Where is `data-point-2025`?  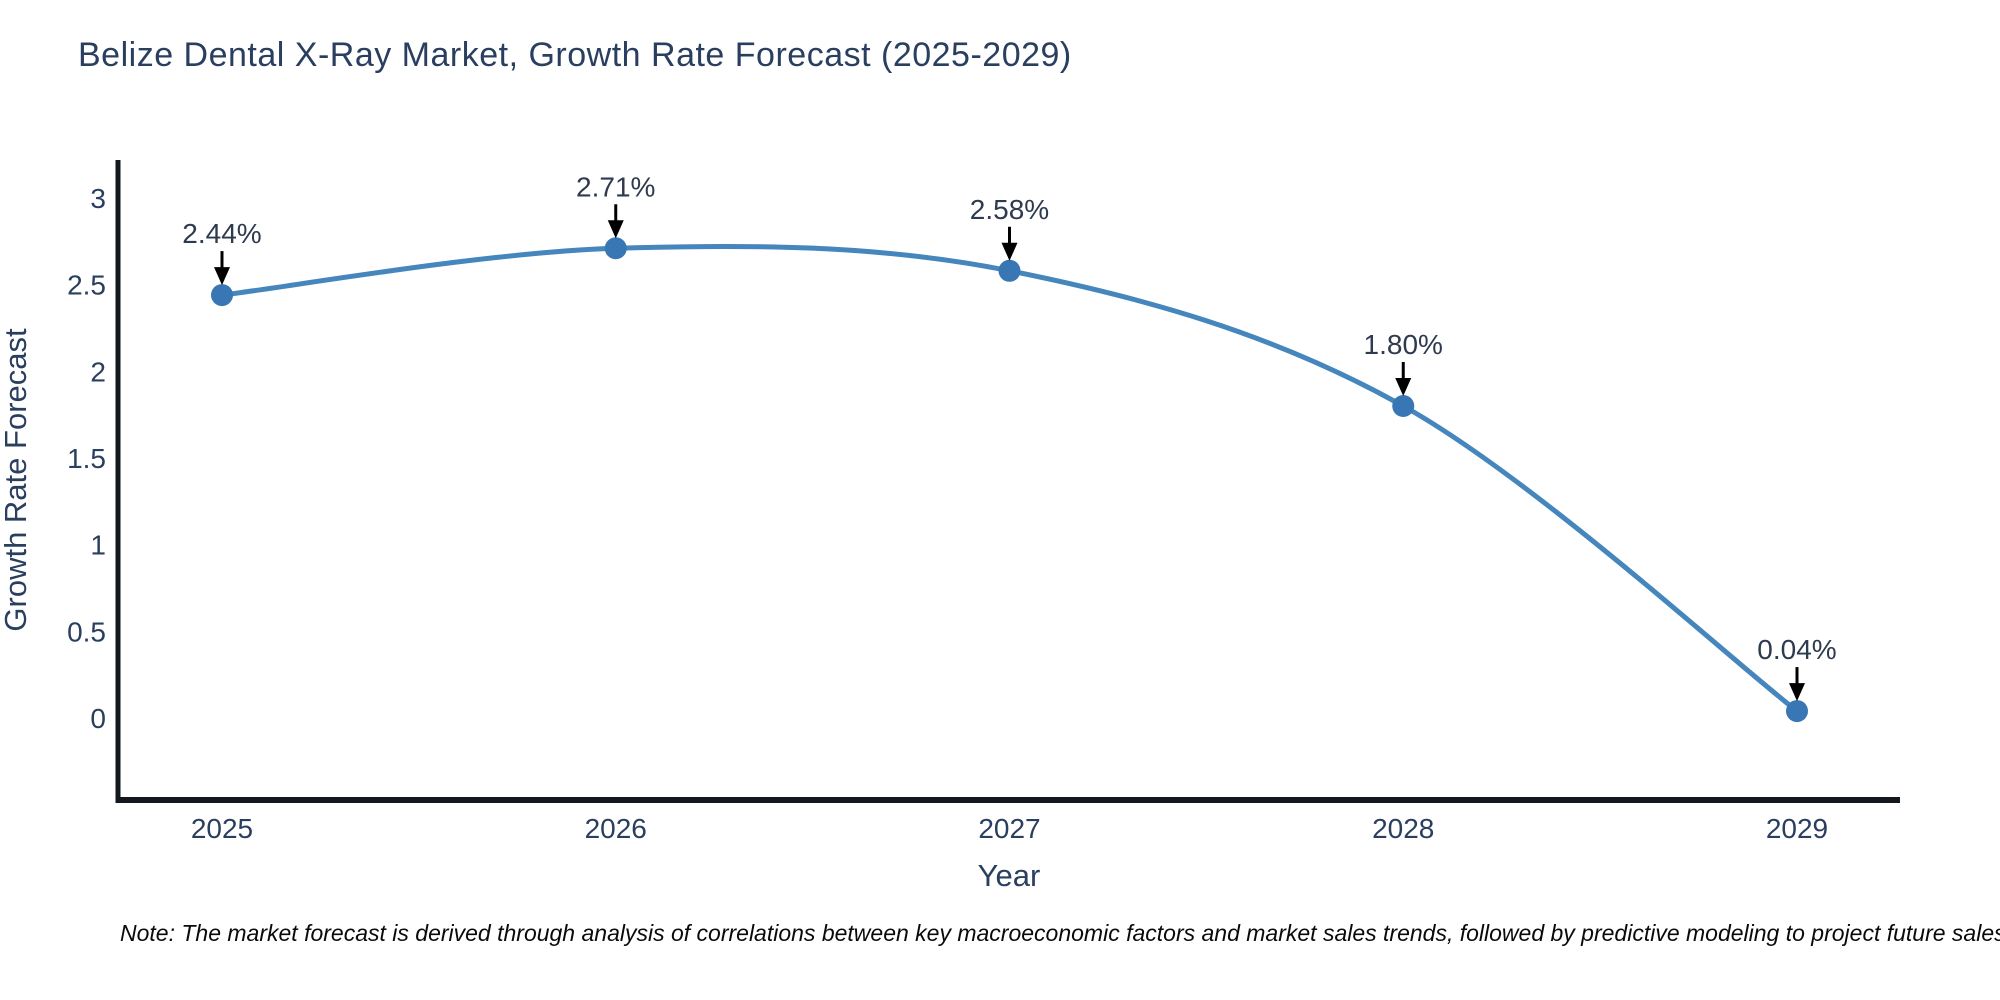
data-point-2025 is located at coordinates (222, 295).